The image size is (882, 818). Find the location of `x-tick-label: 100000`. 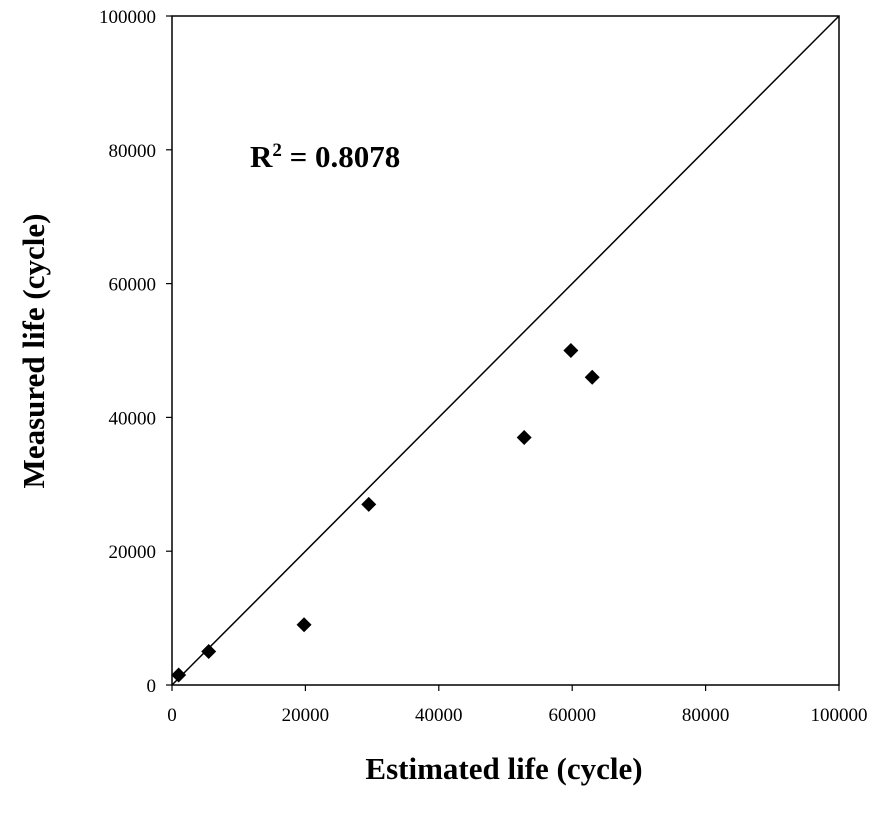

x-tick-label: 100000 is located at coordinates (839, 715).